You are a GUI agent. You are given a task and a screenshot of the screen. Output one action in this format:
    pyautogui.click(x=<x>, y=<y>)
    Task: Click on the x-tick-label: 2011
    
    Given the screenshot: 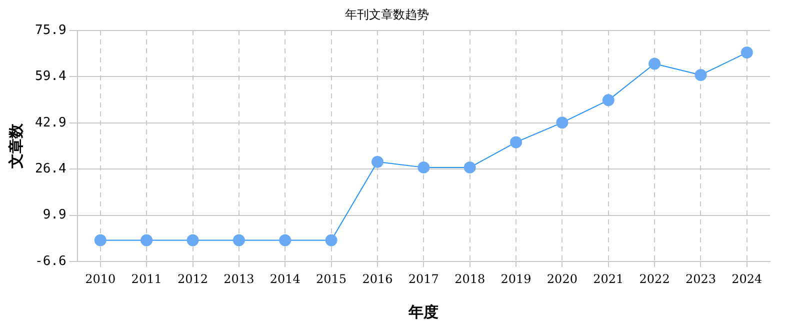 What is the action you would take?
    pyautogui.click(x=146, y=279)
    